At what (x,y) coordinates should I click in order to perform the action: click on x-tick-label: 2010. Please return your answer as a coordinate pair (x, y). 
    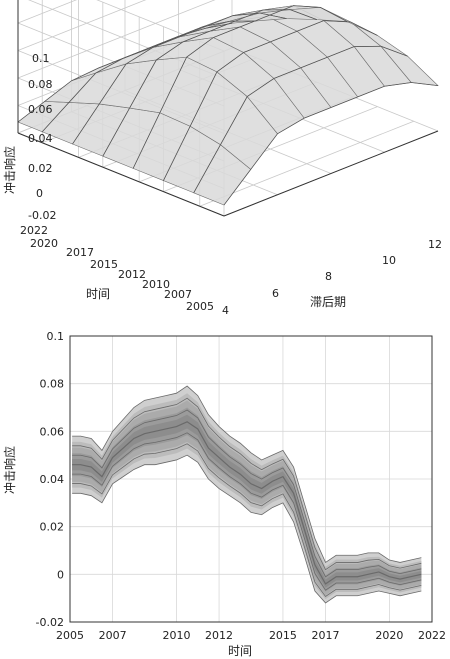
    Looking at the image, I should click on (176, 635).